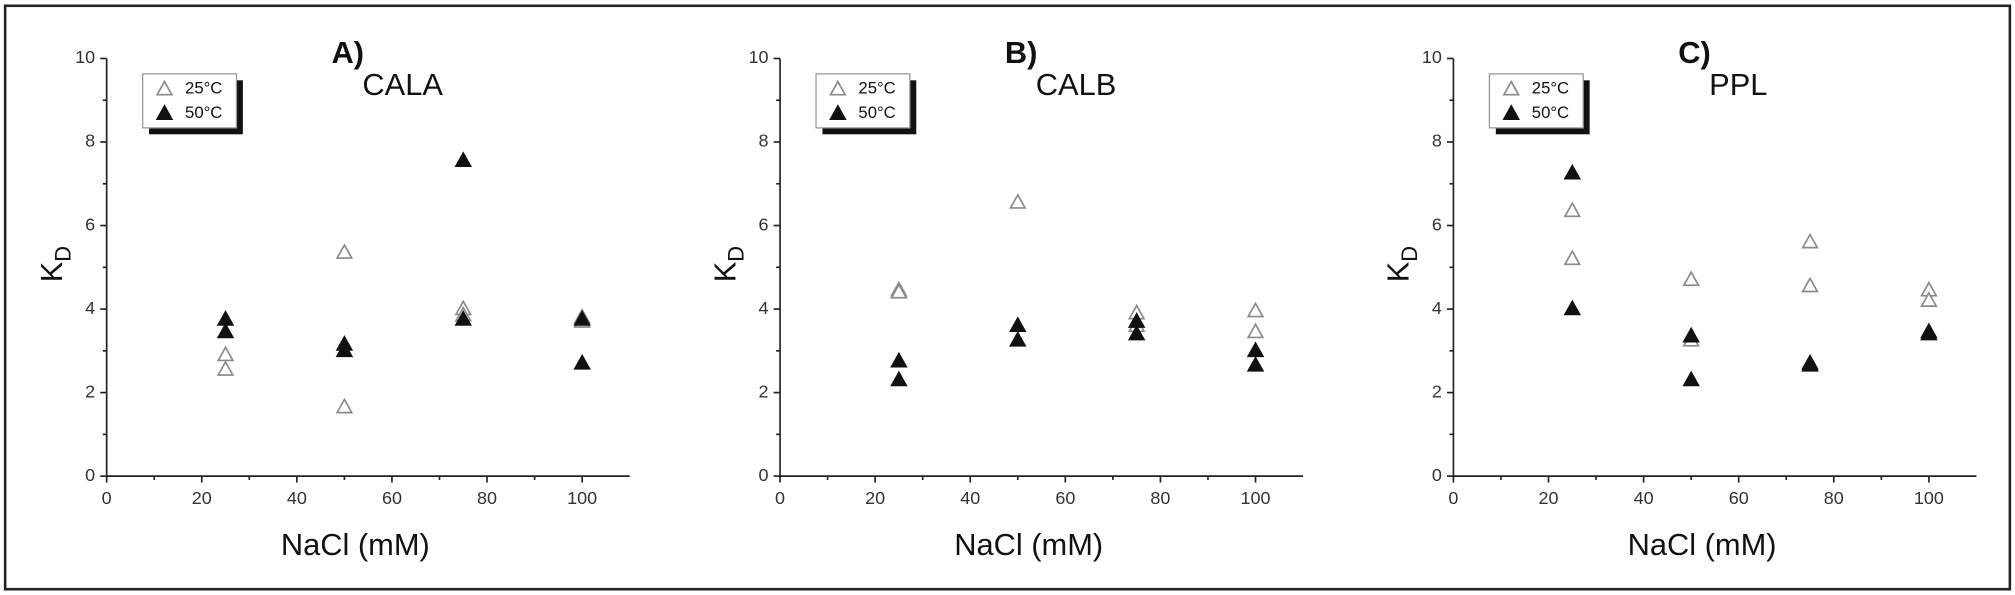 The width and height of the screenshot is (2015, 595). What do you see at coordinates (1694, 52) in the screenshot?
I see `panel-title: C)` at bounding box center [1694, 52].